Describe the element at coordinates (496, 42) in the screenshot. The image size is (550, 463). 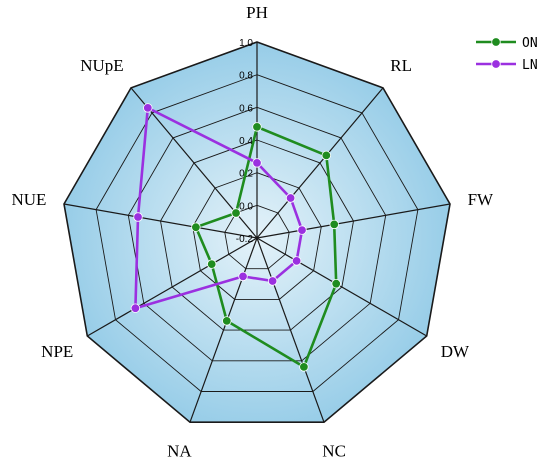
I see `legend-marker-on` at that location.